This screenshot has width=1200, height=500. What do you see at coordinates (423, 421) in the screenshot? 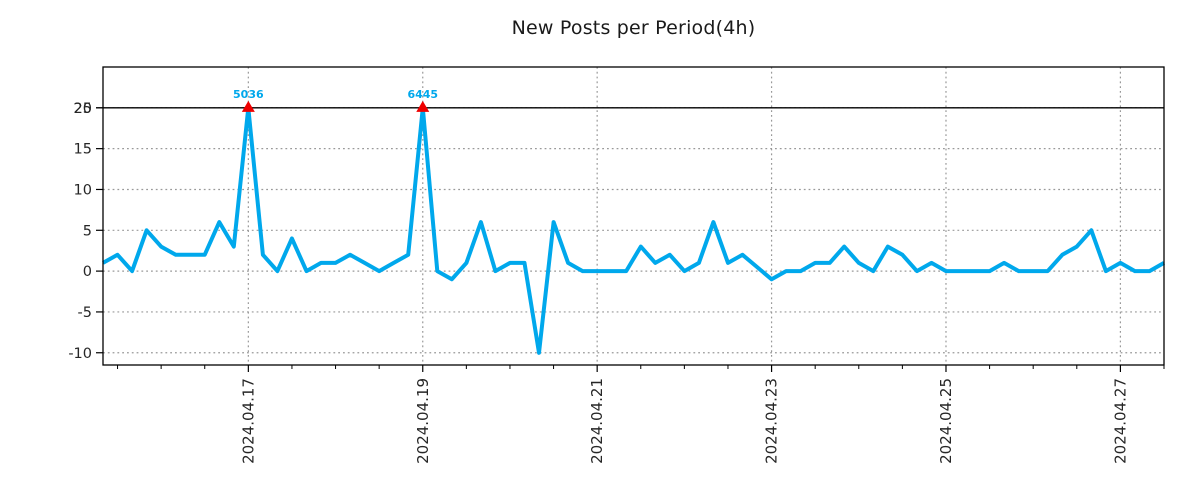
I see `x-tick-label: 2024.04.19` at bounding box center [423, 421].